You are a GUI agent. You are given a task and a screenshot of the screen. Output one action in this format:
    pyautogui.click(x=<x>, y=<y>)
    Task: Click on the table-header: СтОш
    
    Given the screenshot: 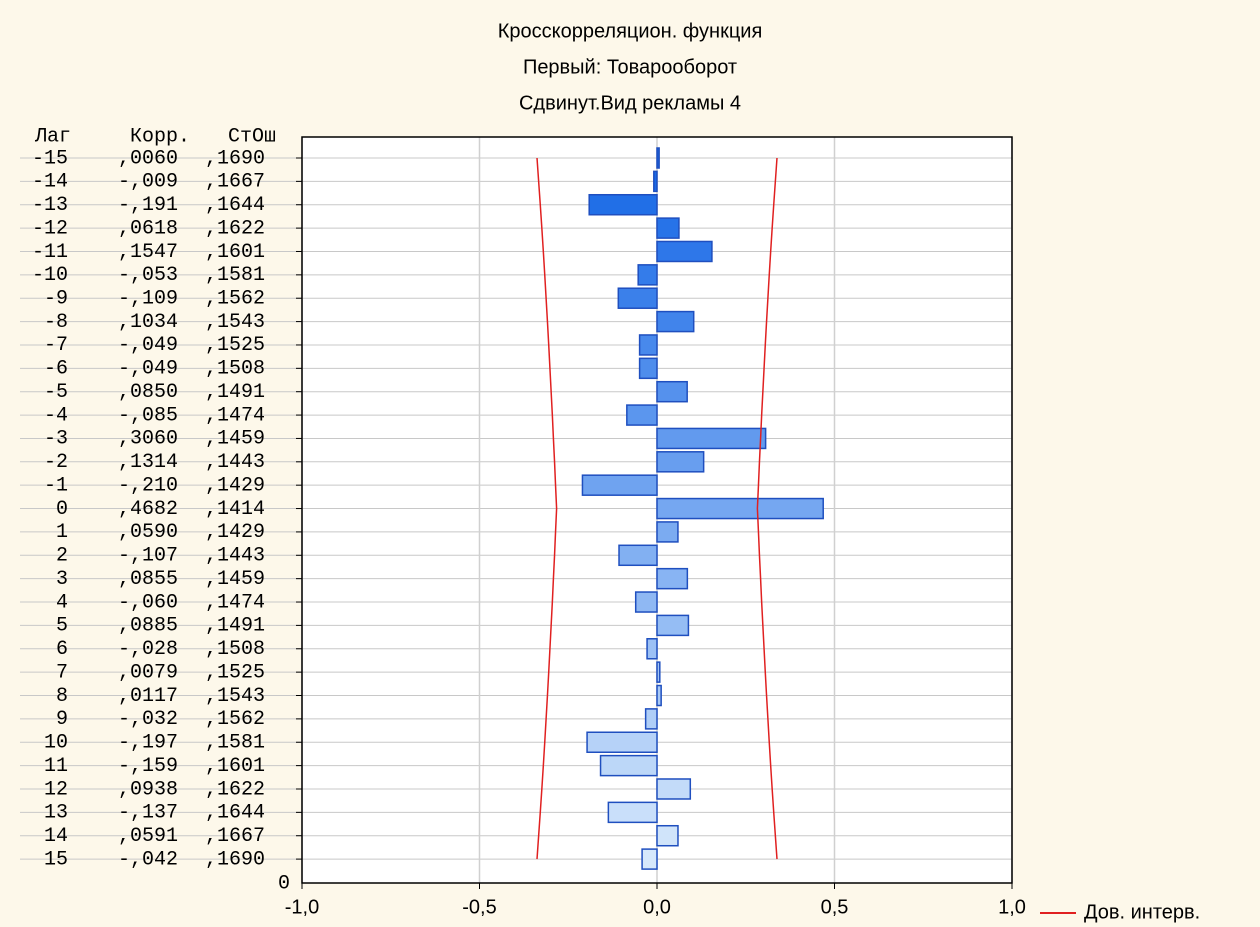 What is the action you would take?
    pyautogui.click(x=252, y=136)
    